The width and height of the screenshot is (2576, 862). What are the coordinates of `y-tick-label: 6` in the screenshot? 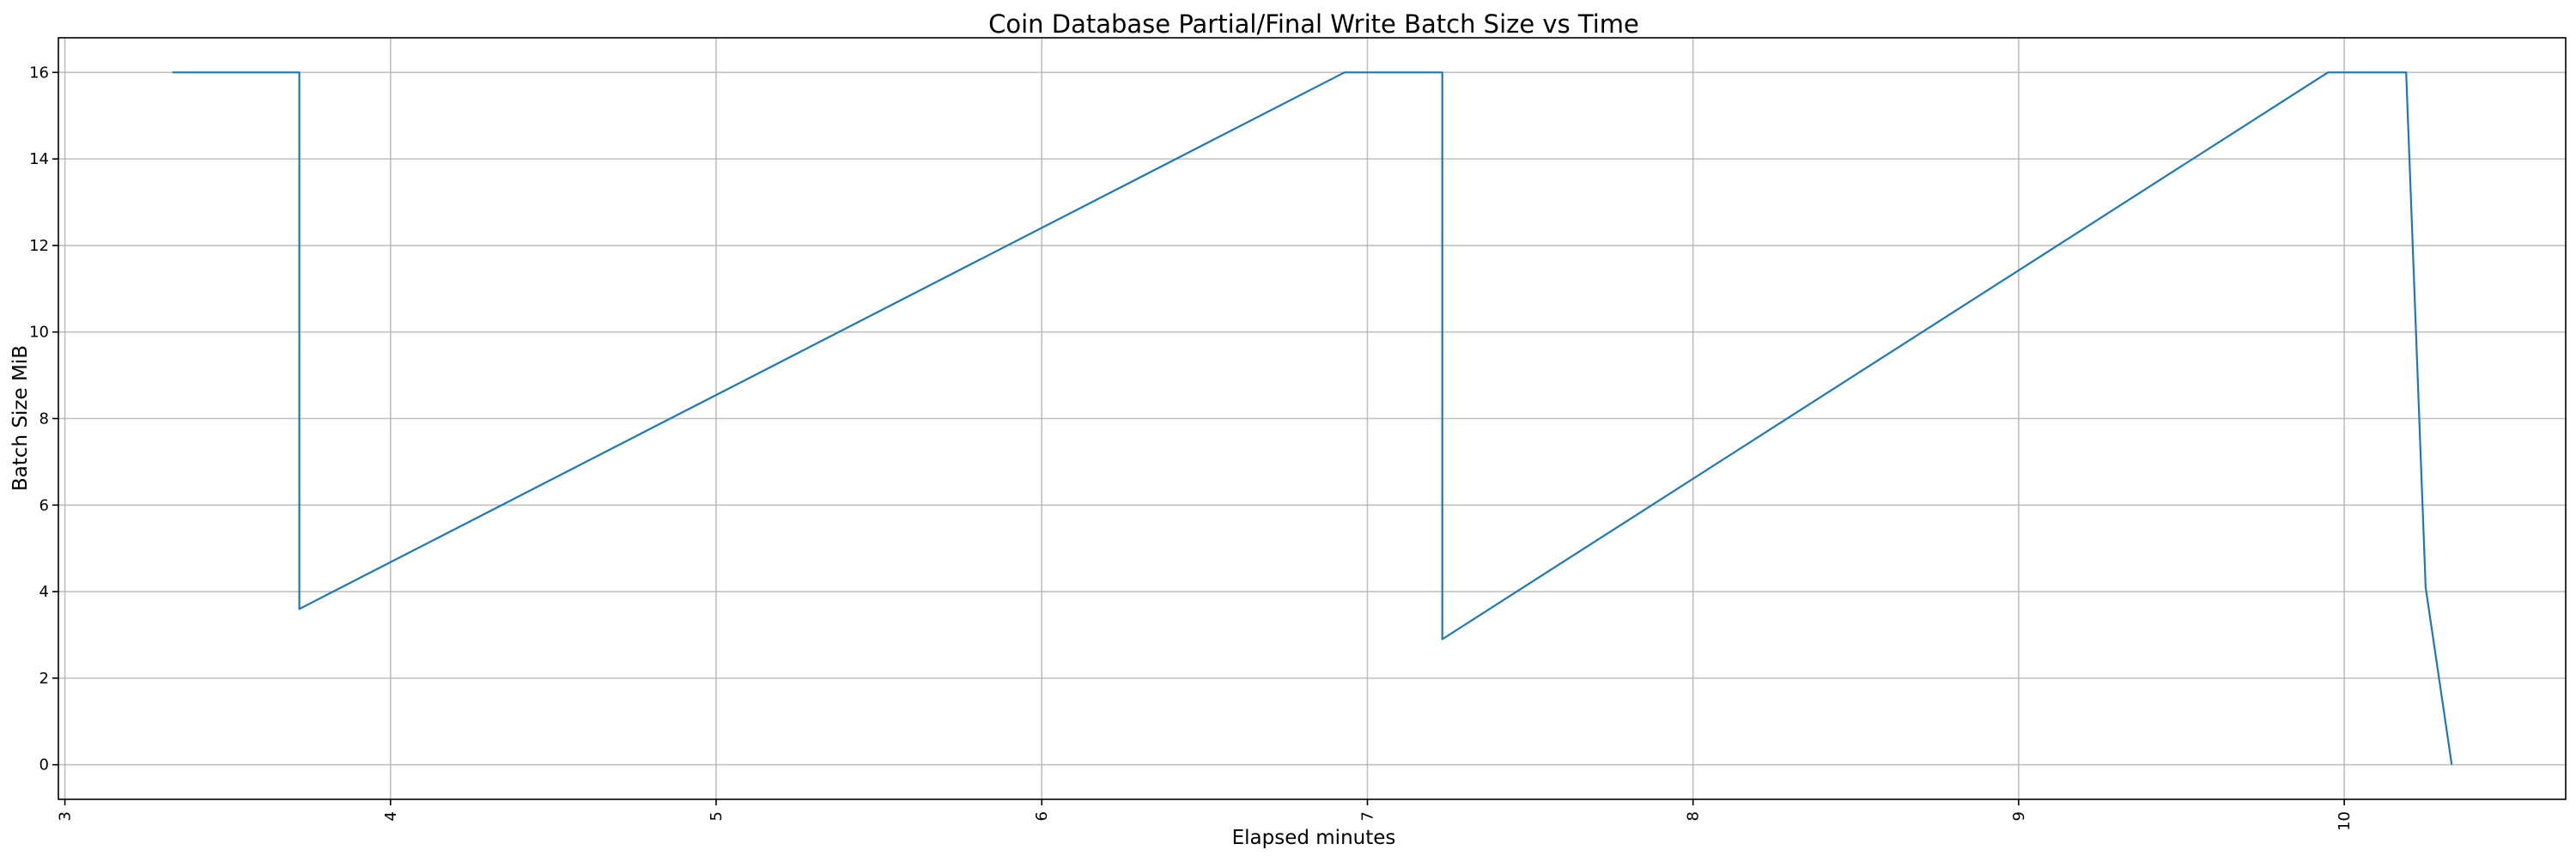 It's located at (44, 505).